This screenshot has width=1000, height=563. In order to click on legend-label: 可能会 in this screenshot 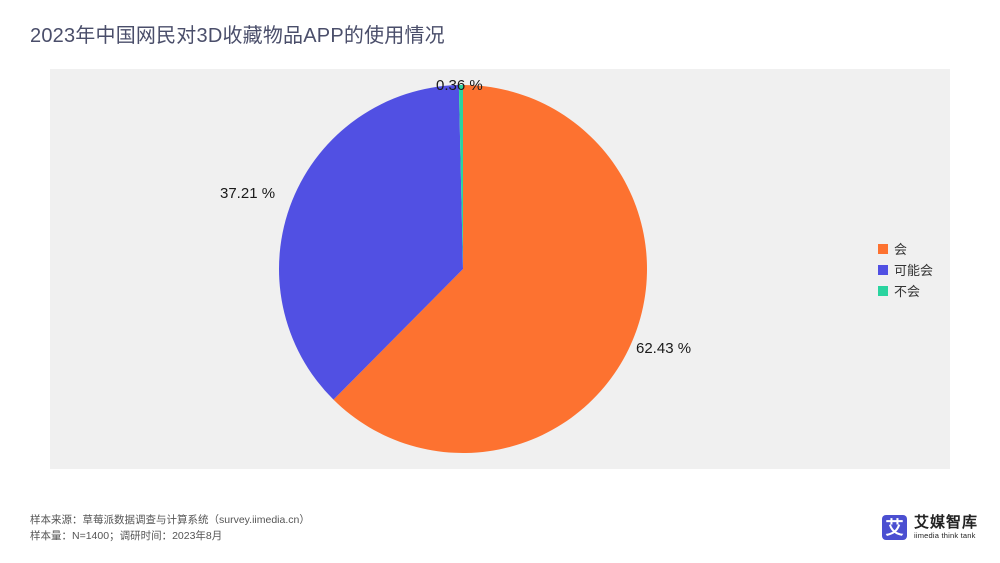, I will do `click(914, 270)`.